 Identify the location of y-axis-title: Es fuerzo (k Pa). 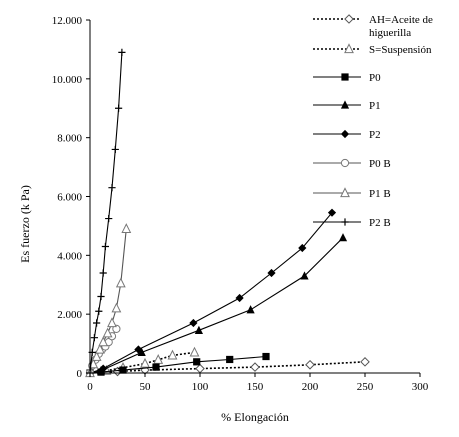
(25, 224).